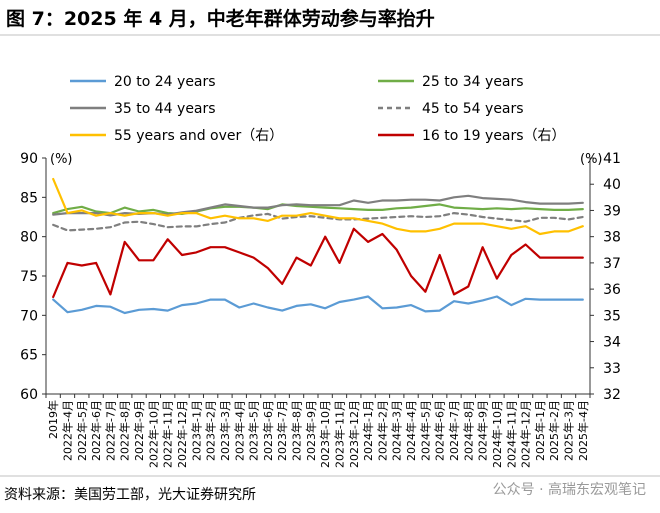 This screenshot has height=513, width=660. What do you see at coordinates (110, 430) in the screenshot?
I see `x-axis-tick-label: 2022年-7月` at bounding box center [110, 430].